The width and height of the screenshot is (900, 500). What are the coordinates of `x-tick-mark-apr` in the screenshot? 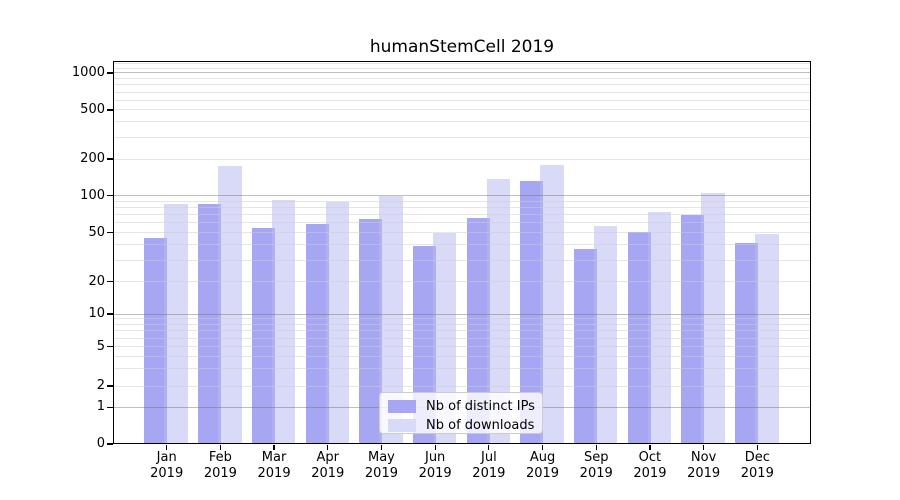 It's located at (328, 447).